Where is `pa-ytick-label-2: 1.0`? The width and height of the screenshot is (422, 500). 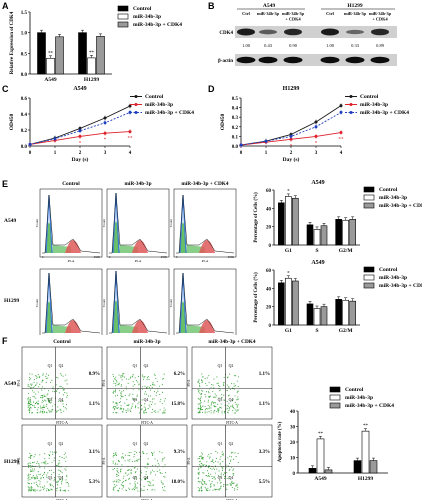
pa-ytick-label-2: 1.0 is located at coordinates (24, 34).